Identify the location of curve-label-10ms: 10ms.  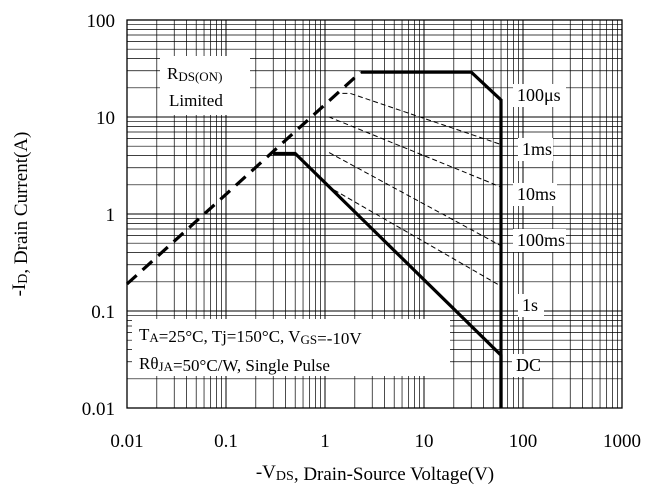
(536, 194).